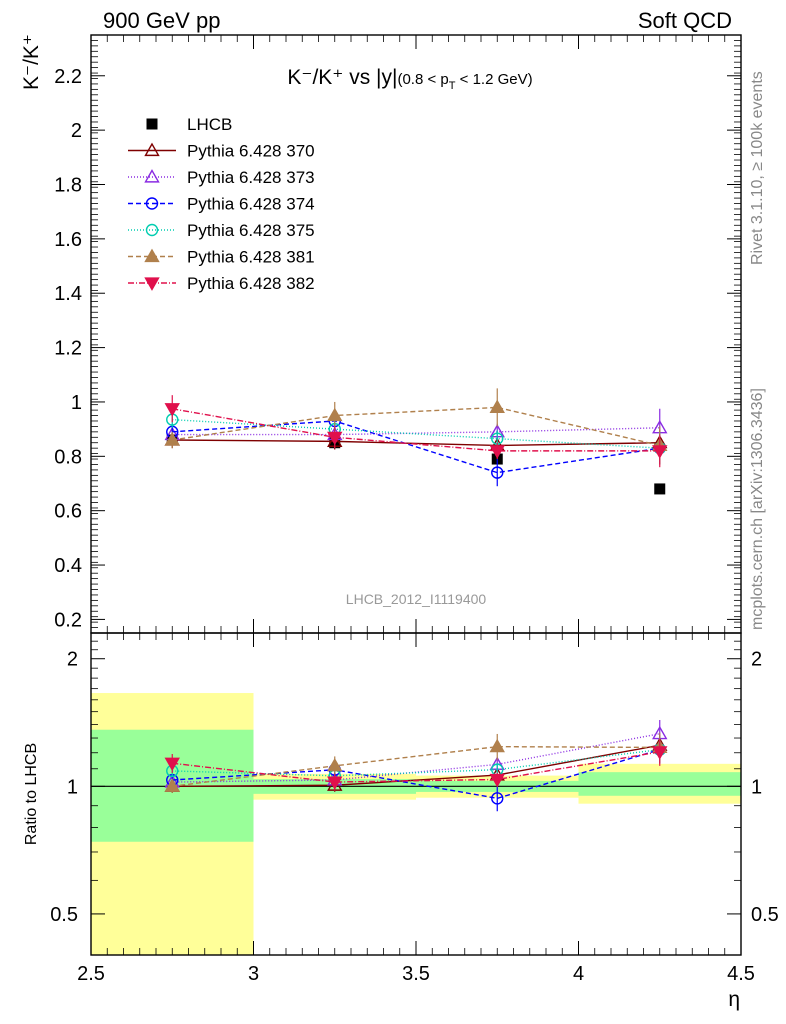 The height and width of the screenshot is (1024, 786). What do you see at coordinates (757, 509) in the screenshot?
I see `mcplots-label: mcplots.cern.ch [arXiv:1306.3436]` at bounding box center [757, 509].